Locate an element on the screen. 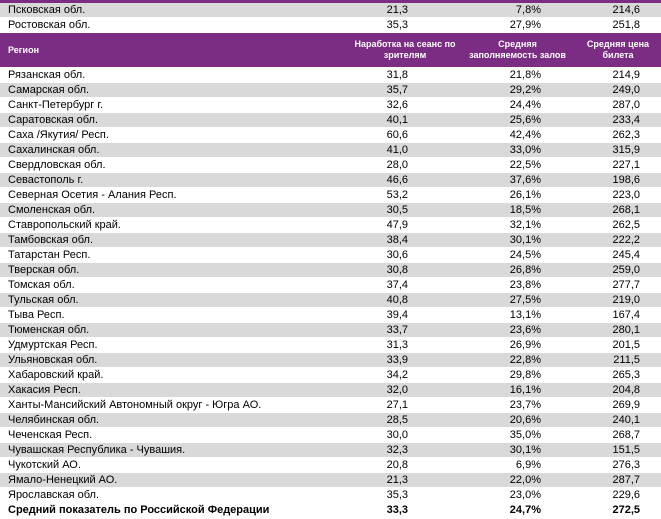 The height and width of the screenshot is (519, 661). cell: 33,0% is located at coordinates (525, 150).